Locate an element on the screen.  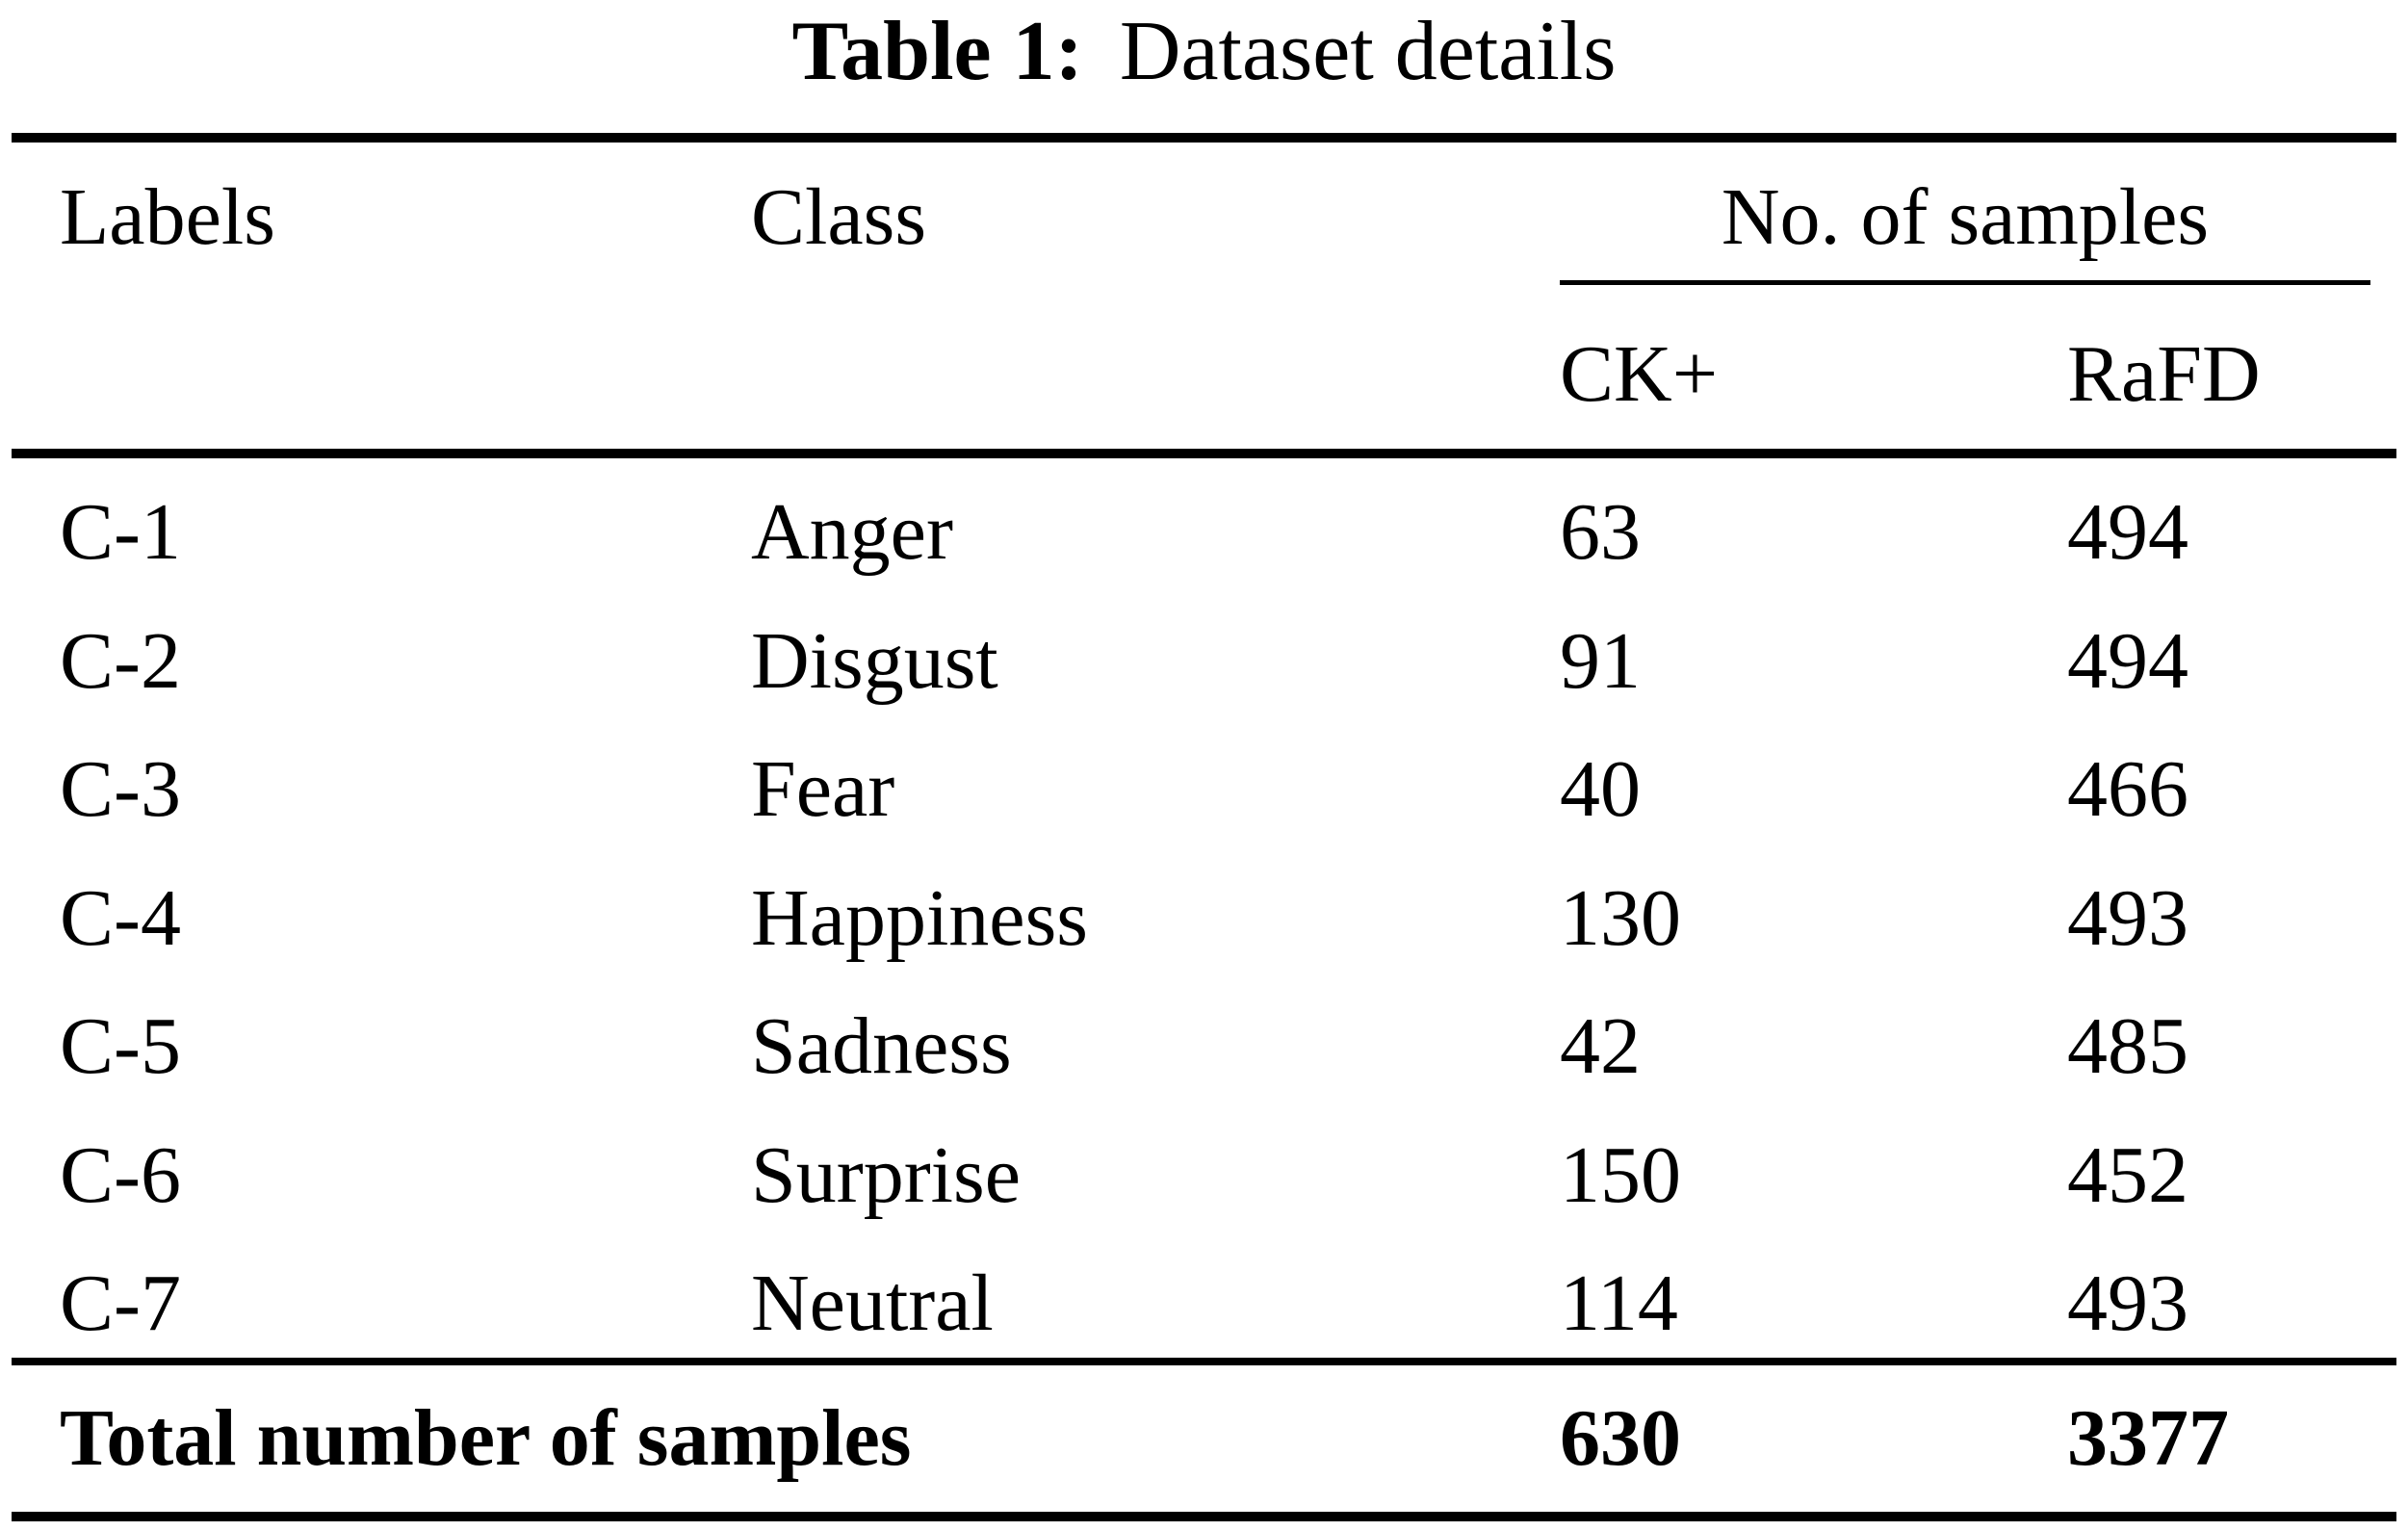
rule-above-total is located at coordinates (1204, 1361).